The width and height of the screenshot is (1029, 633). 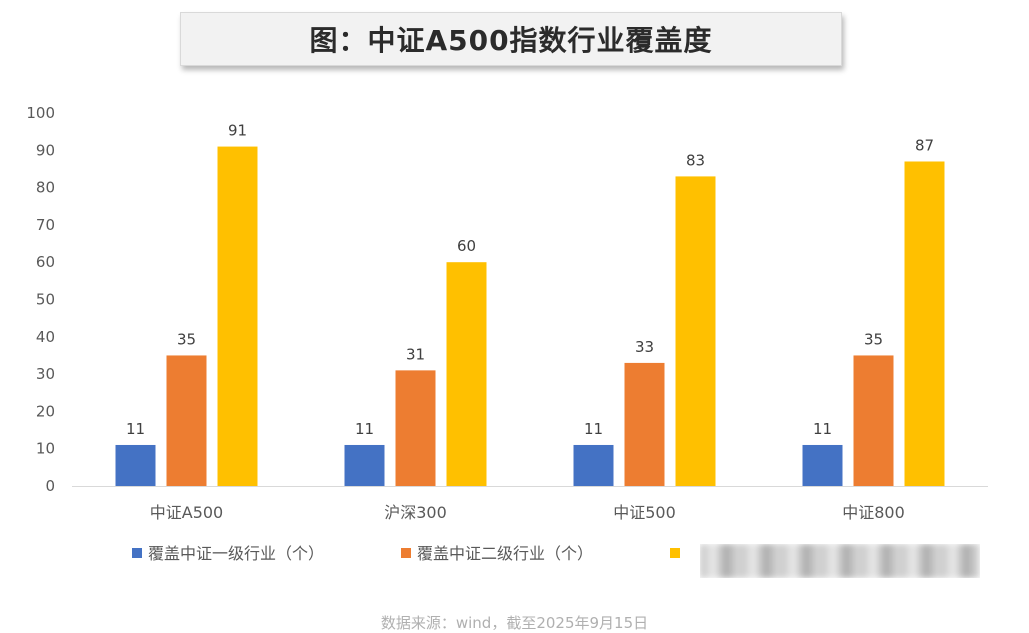 What do you see at coordinates (695, 160) in the screenshot?
I see `data-label: 83` at bounding box center [695, 160].